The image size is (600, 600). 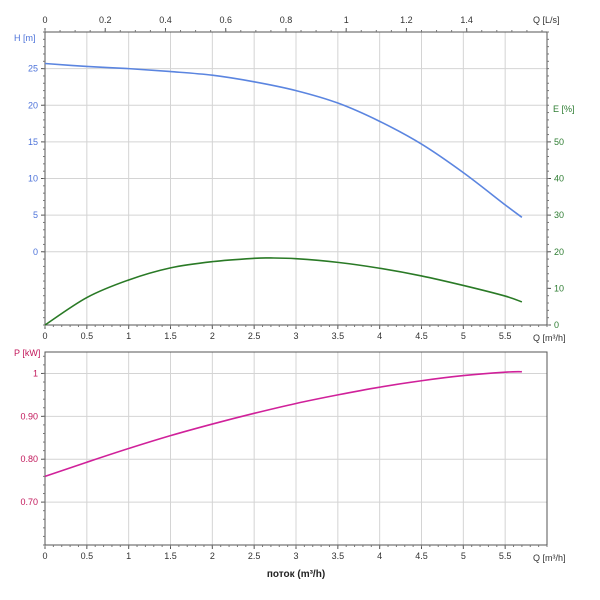 I want to click on y-left-tick-label: 0.80, so click(x=29, y=459).